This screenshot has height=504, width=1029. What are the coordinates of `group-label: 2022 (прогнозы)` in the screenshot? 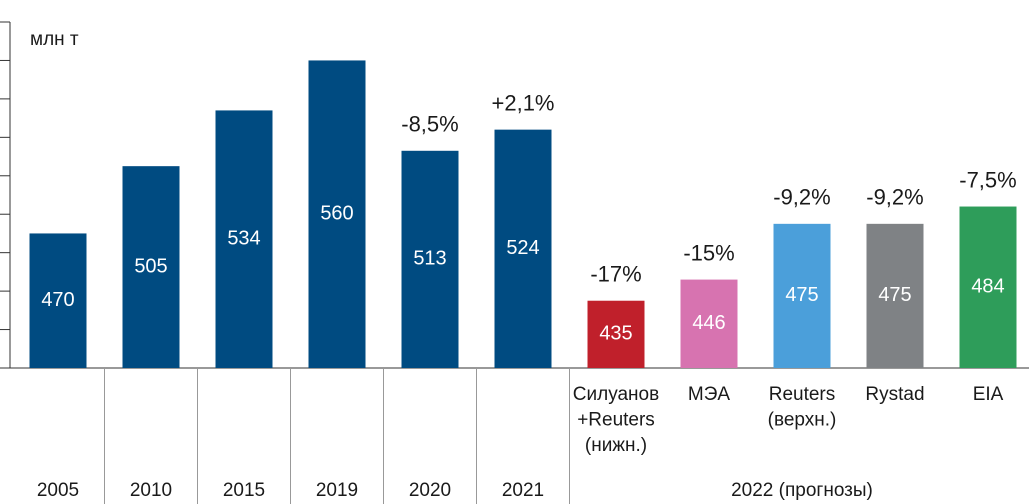 It's located at (802, 490).